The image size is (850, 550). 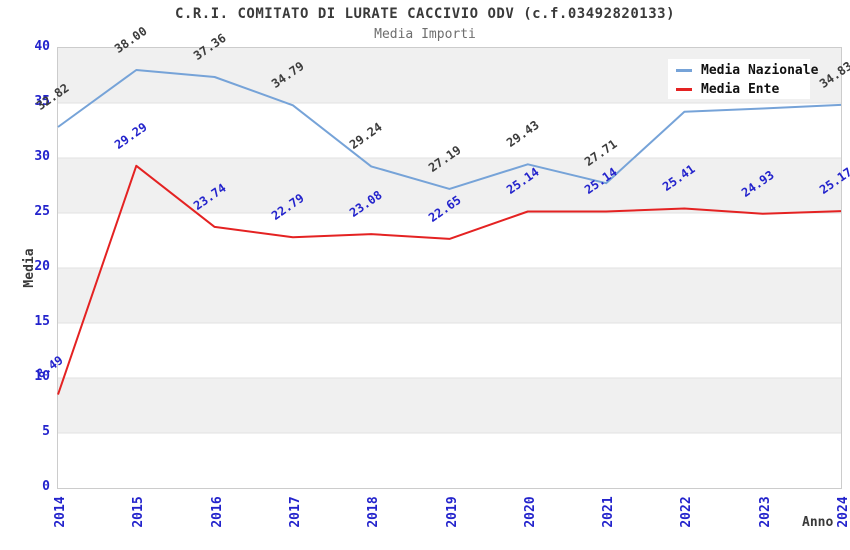 I want to click on x-tick-label: 2014, so click(x=60, y=512).